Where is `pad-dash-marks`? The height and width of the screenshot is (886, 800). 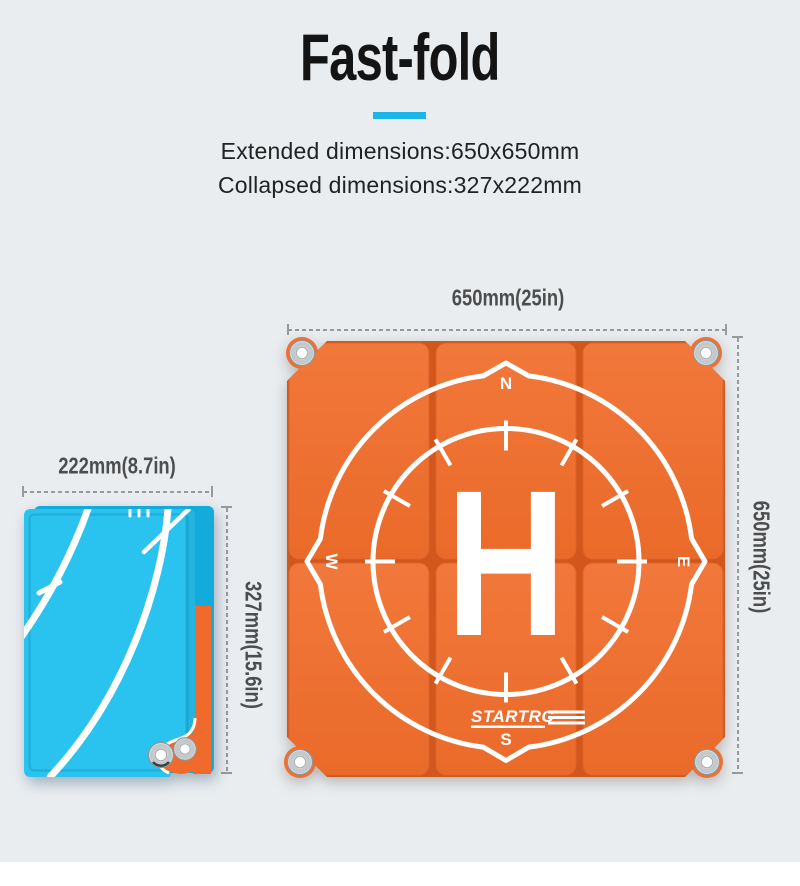 pad-dash-marks is located at coordinates (139, 513).